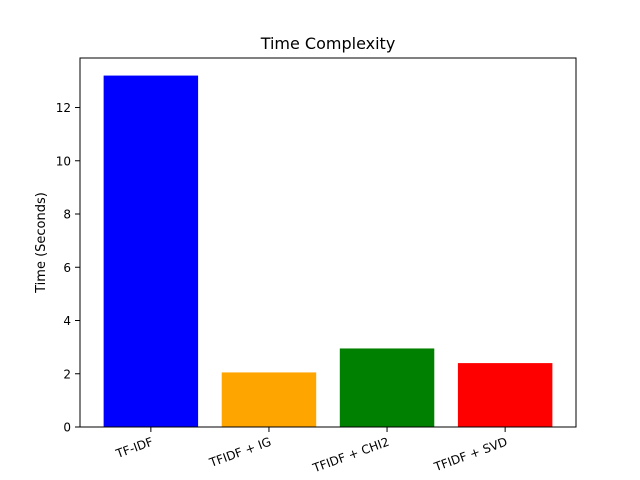 Image resolution: width=640 pixels, height=480 pixels. I want to click on y-tick-label: 2, so click(67, 374).